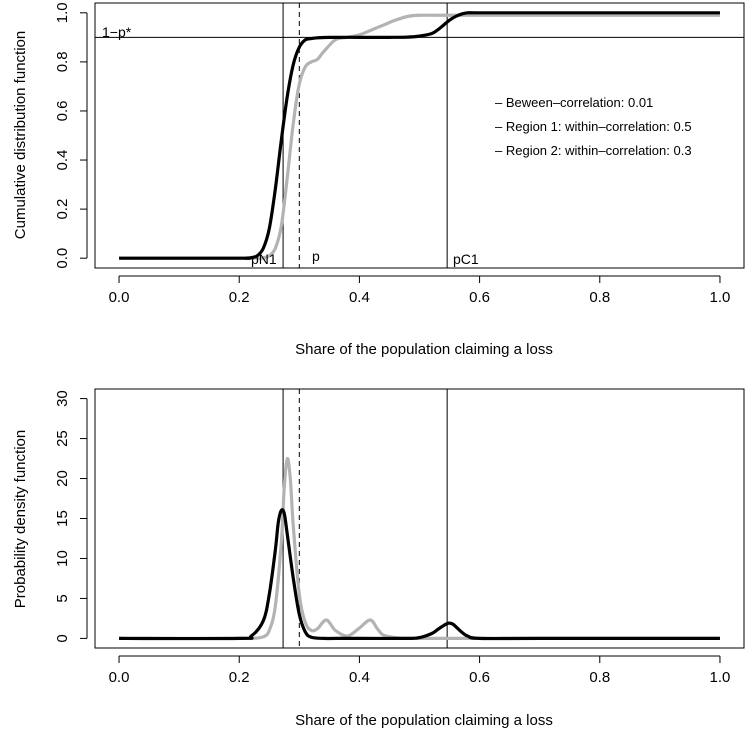 Image resolution: width=746 pixels, height=733 pixels. I want to click on pdf-y-axis-label: Probability density function, so click(20, 519).